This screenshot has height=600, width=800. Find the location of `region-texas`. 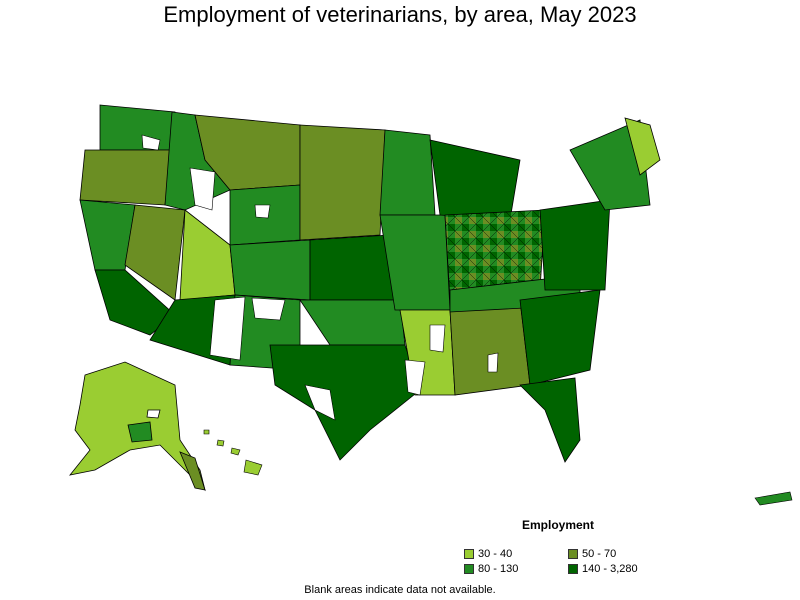

region-texas is located at coordinates (345, 402).